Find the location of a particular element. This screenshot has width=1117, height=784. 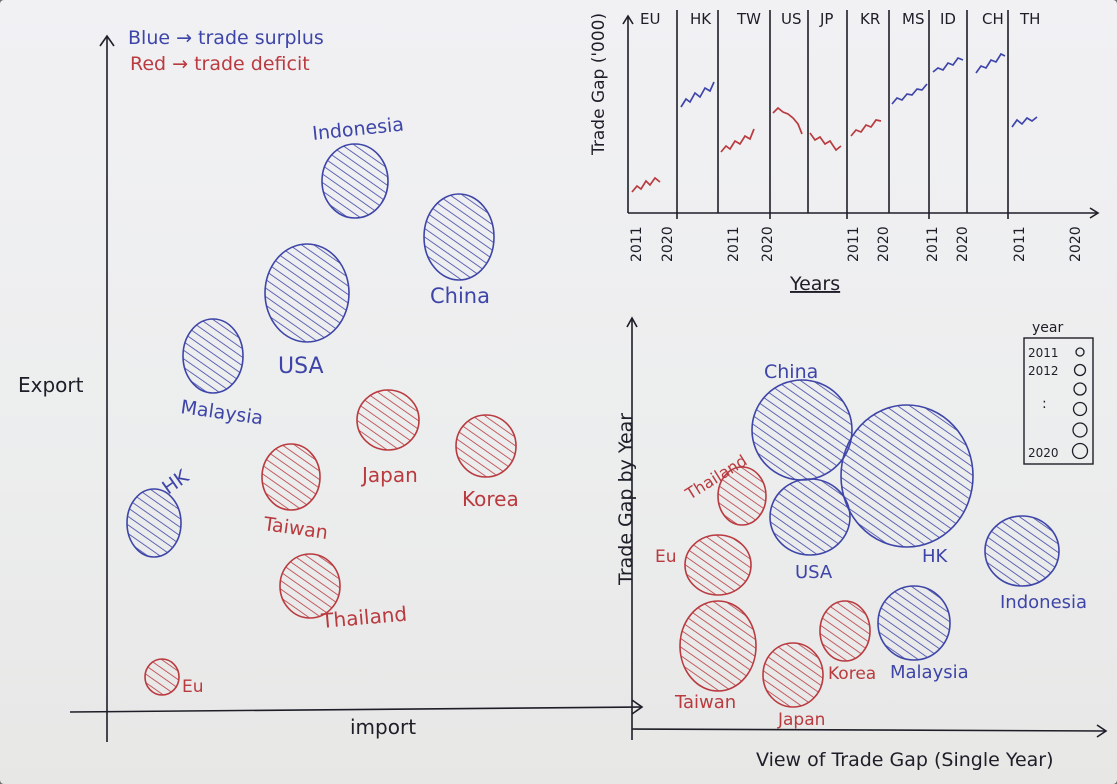

bubble-x-axis is located at coordinates (869, 730).